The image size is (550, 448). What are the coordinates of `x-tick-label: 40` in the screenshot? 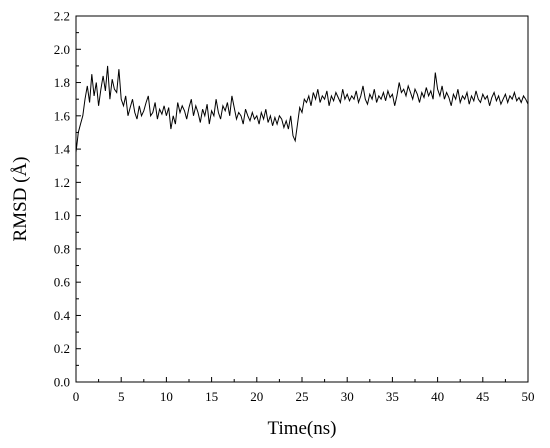 It's located at (437, 396).